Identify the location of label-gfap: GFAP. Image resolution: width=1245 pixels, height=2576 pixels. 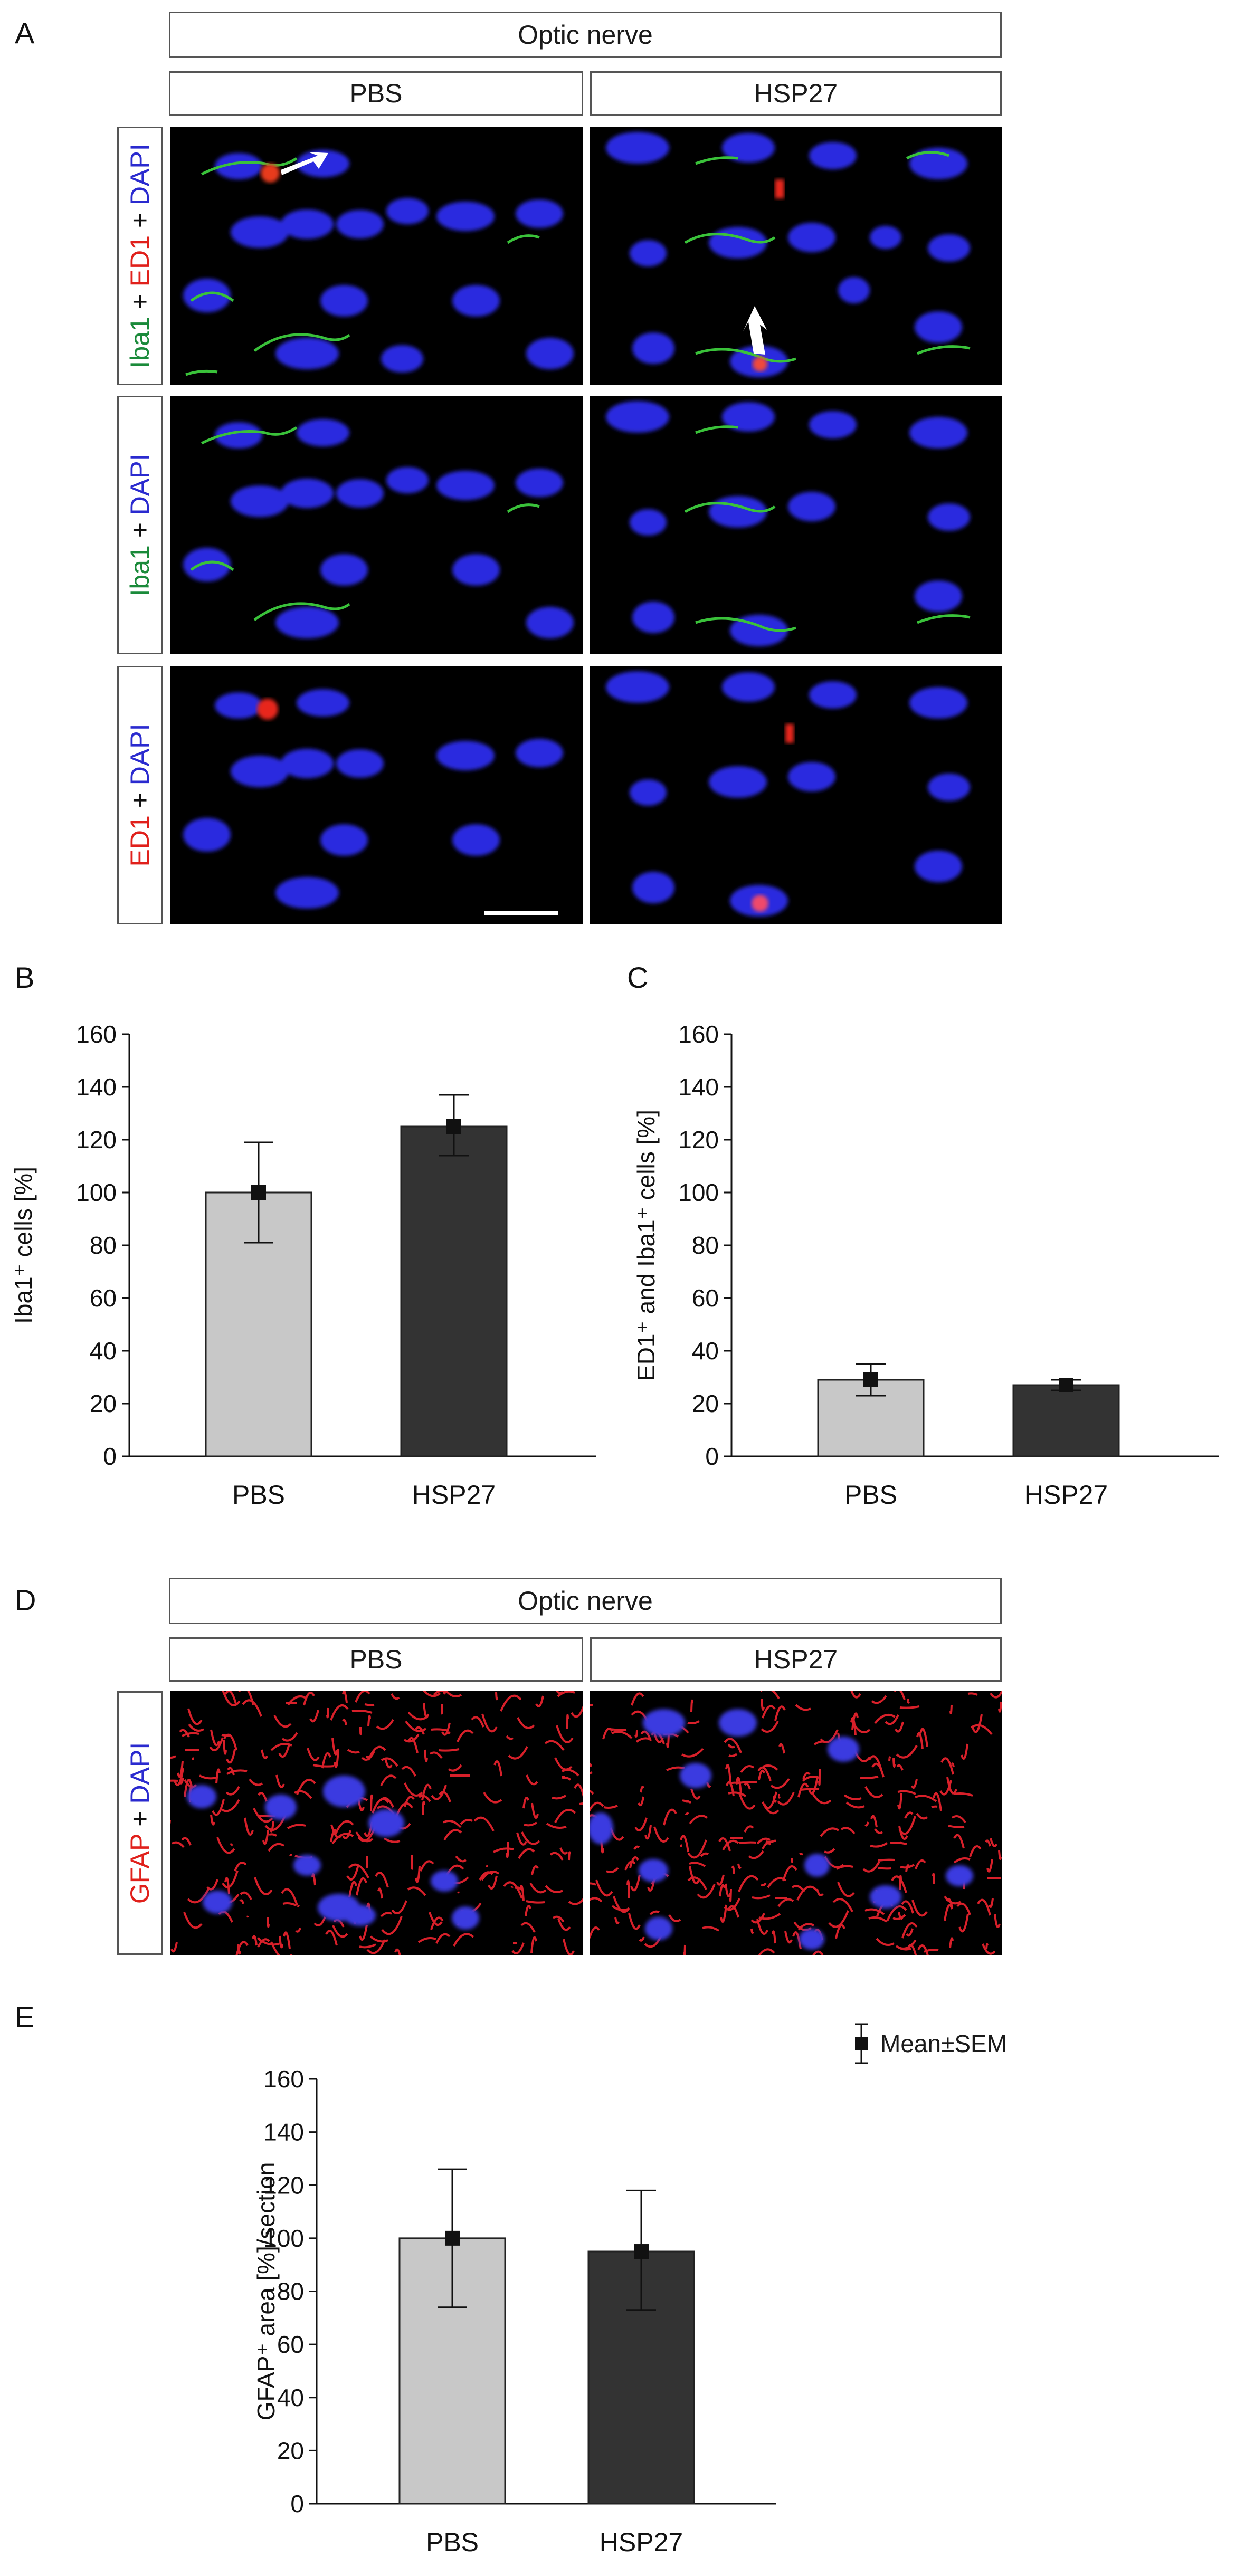
(140, 1869).